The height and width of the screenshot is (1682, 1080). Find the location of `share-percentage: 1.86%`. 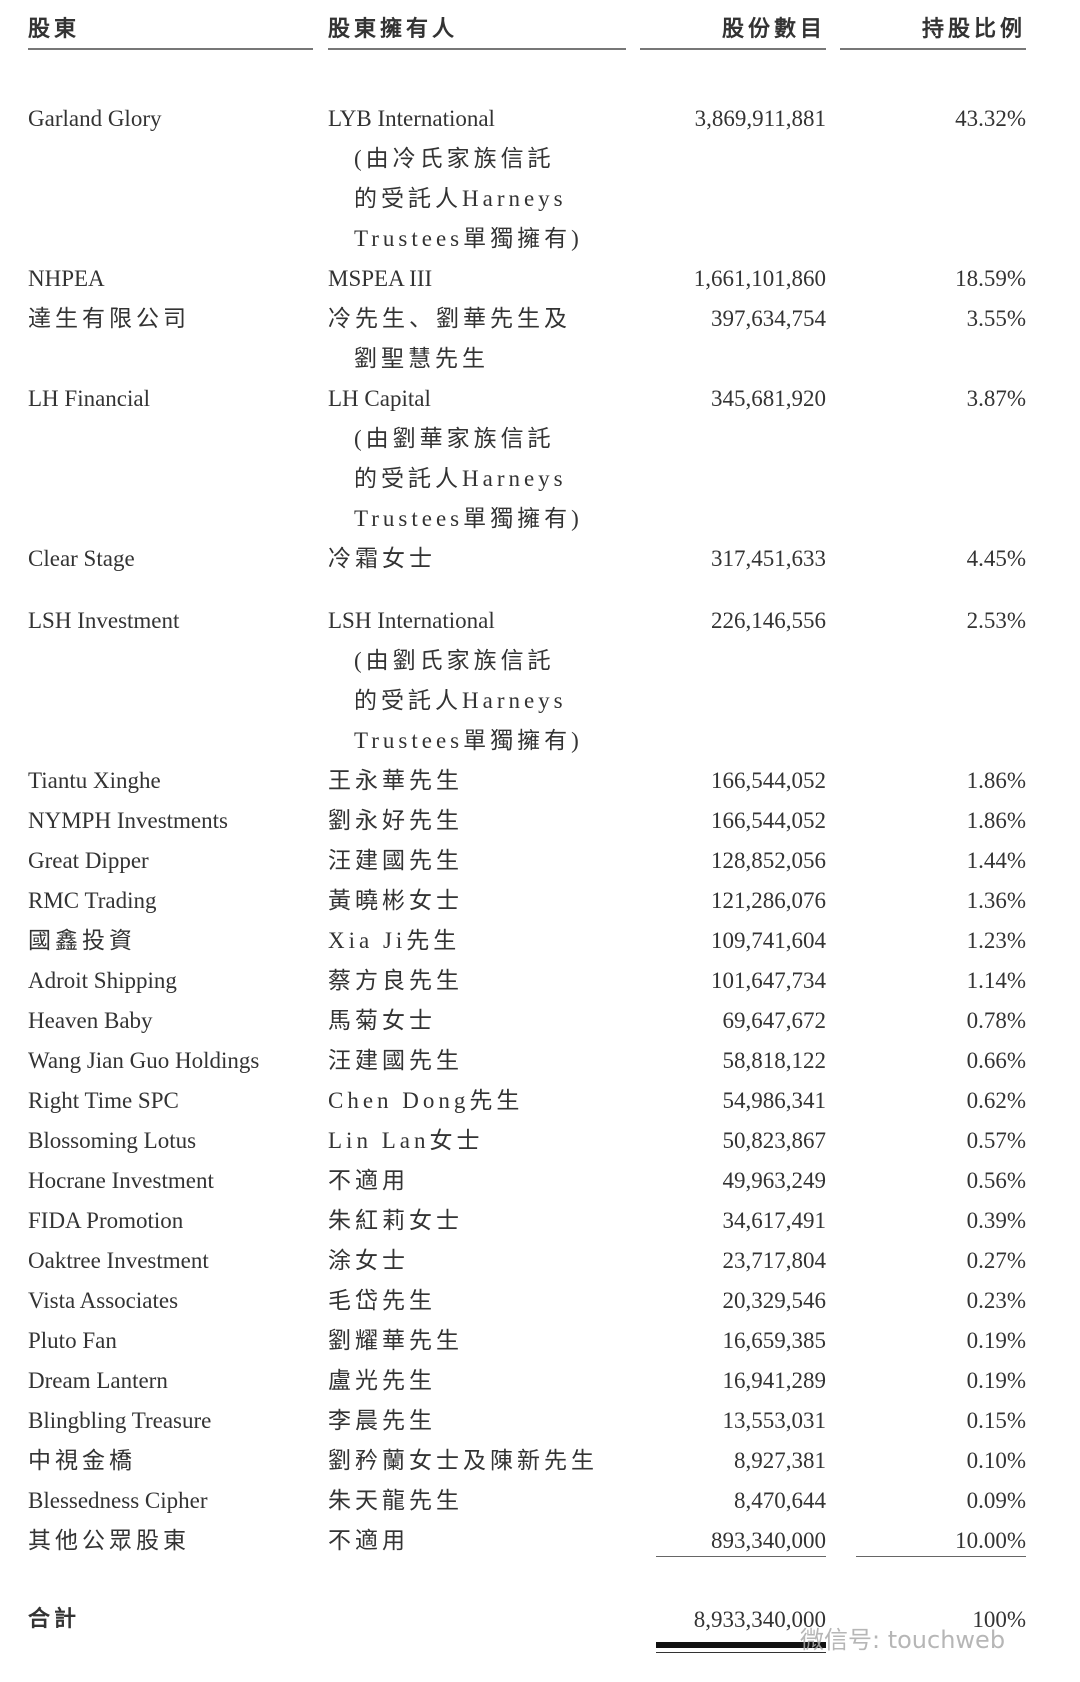

share-percentage: 1.86% is located at coordinates (996, 820).